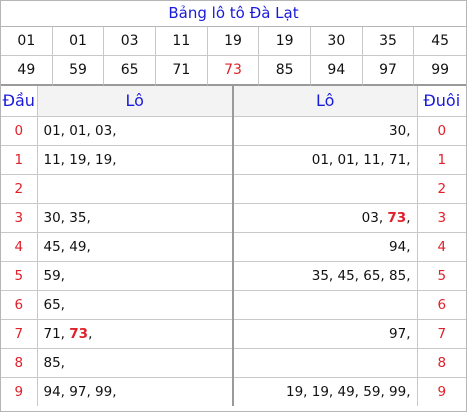 Image resolution: width=467 pixels, height=412 pixels. What do you see at coordinates (440, 41) in the screenshot?
I see `number-cell: 45` at bounding box center [440, 41].